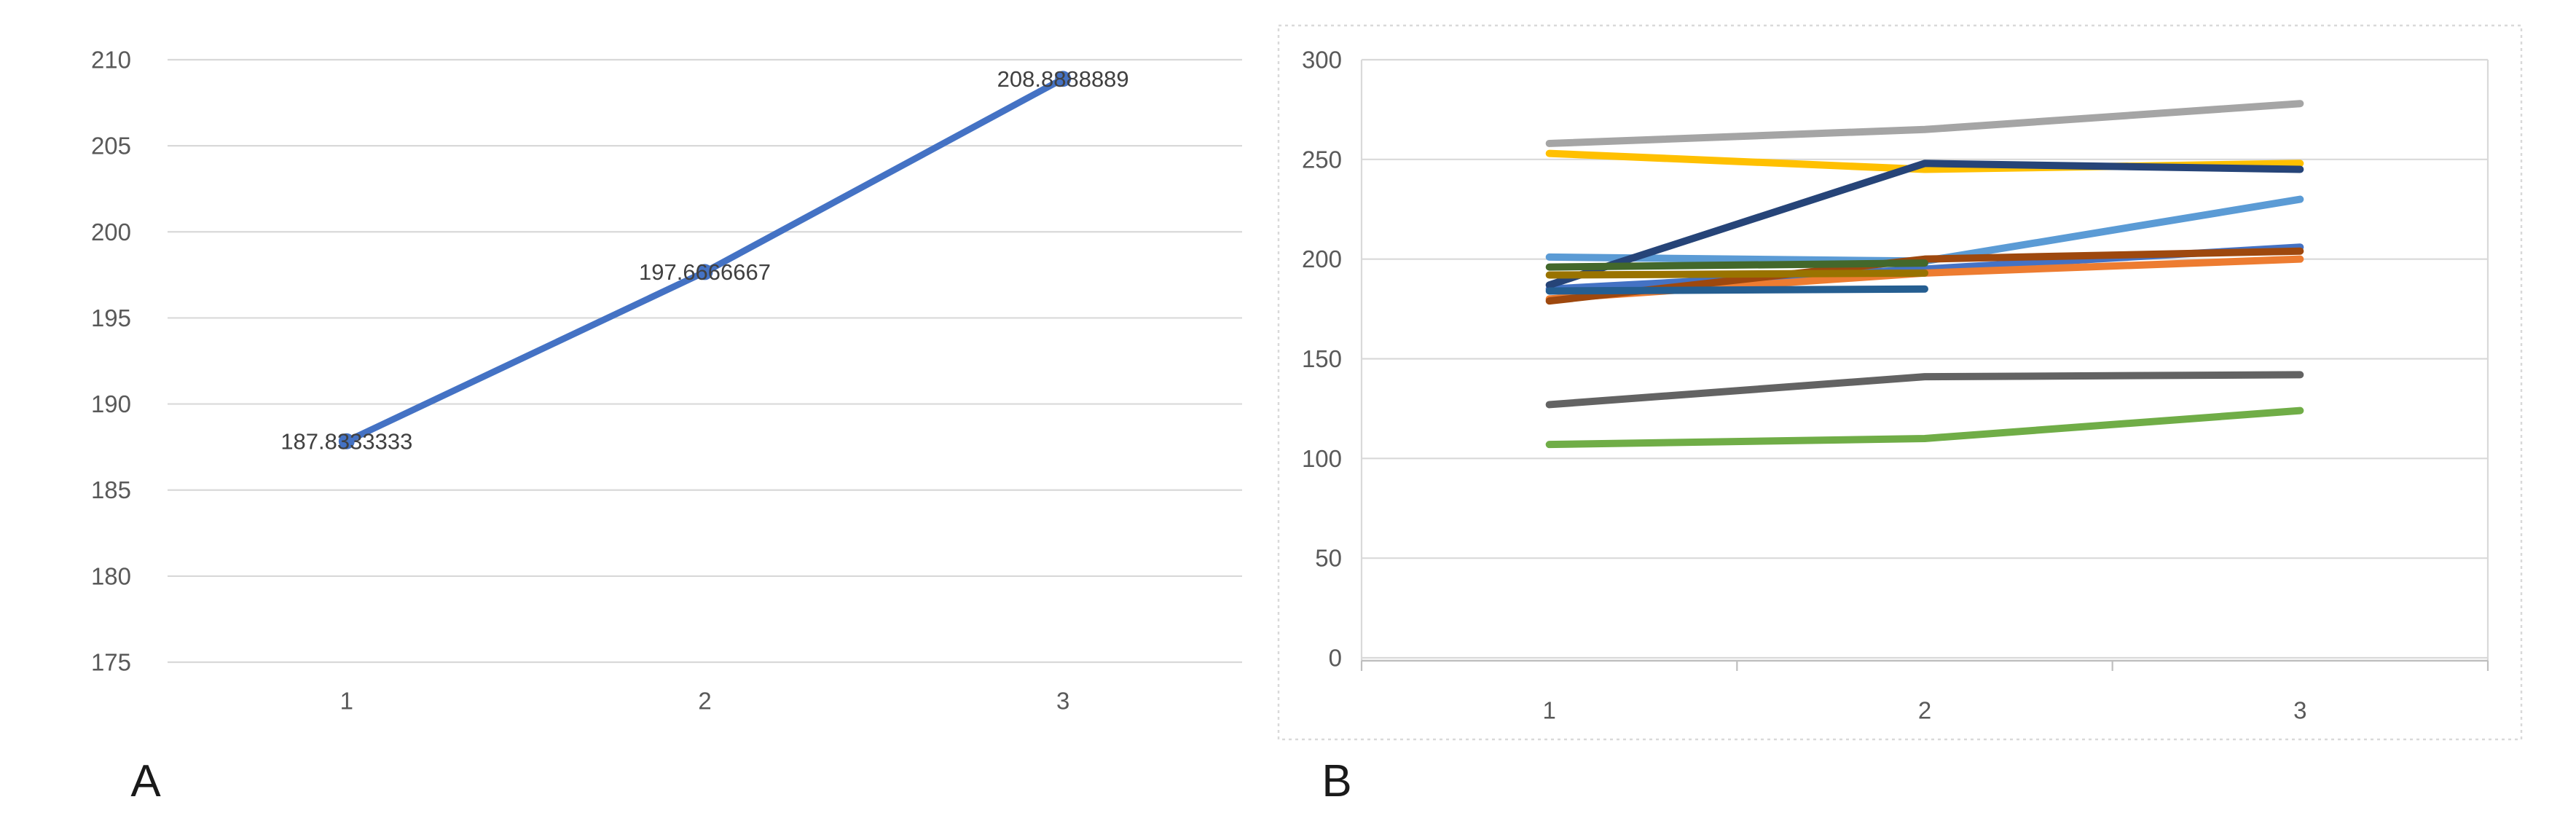 This screenshot has width=2576, height=829. I want to click on y-tick-label: 50, so click(1328, 558).